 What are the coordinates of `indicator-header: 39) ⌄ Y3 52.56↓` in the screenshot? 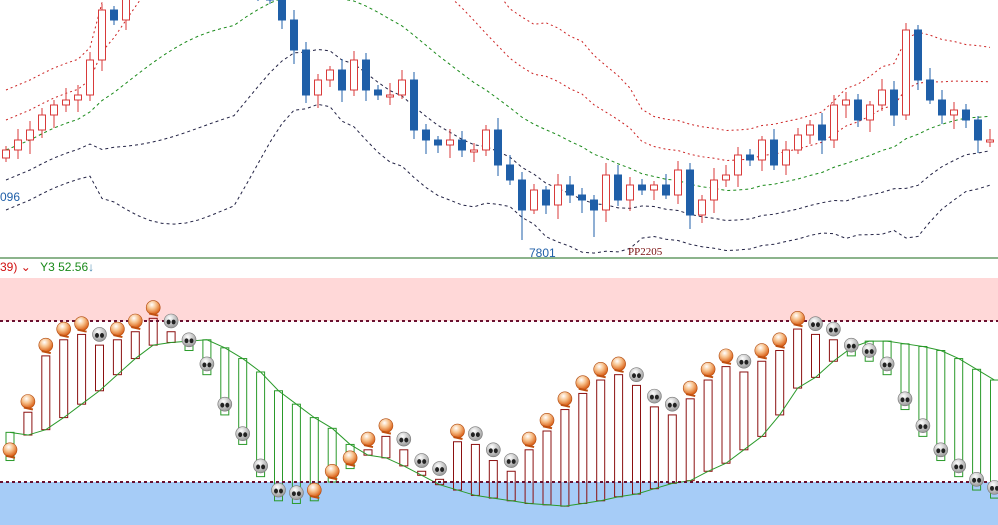 It's located at (47, 267).